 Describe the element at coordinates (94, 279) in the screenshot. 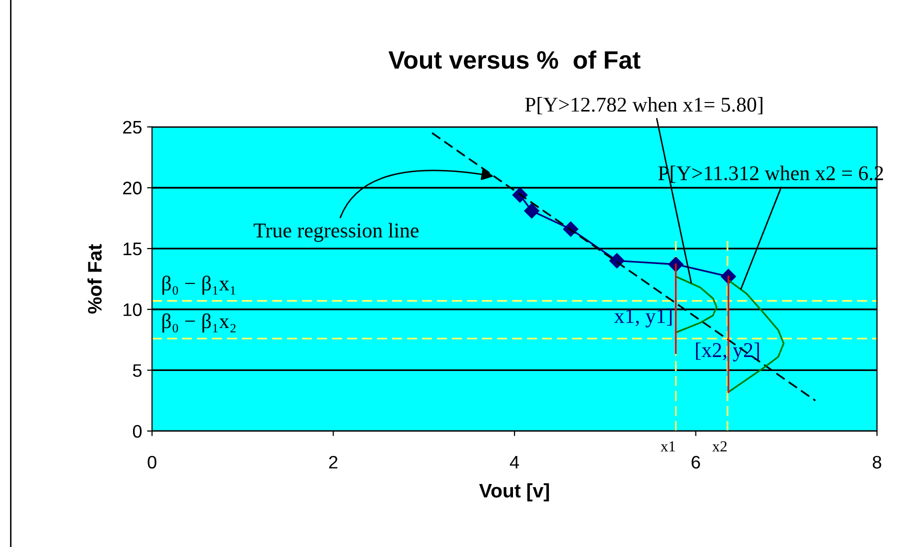

I see `y-axis-title: %of Fat` at that location.